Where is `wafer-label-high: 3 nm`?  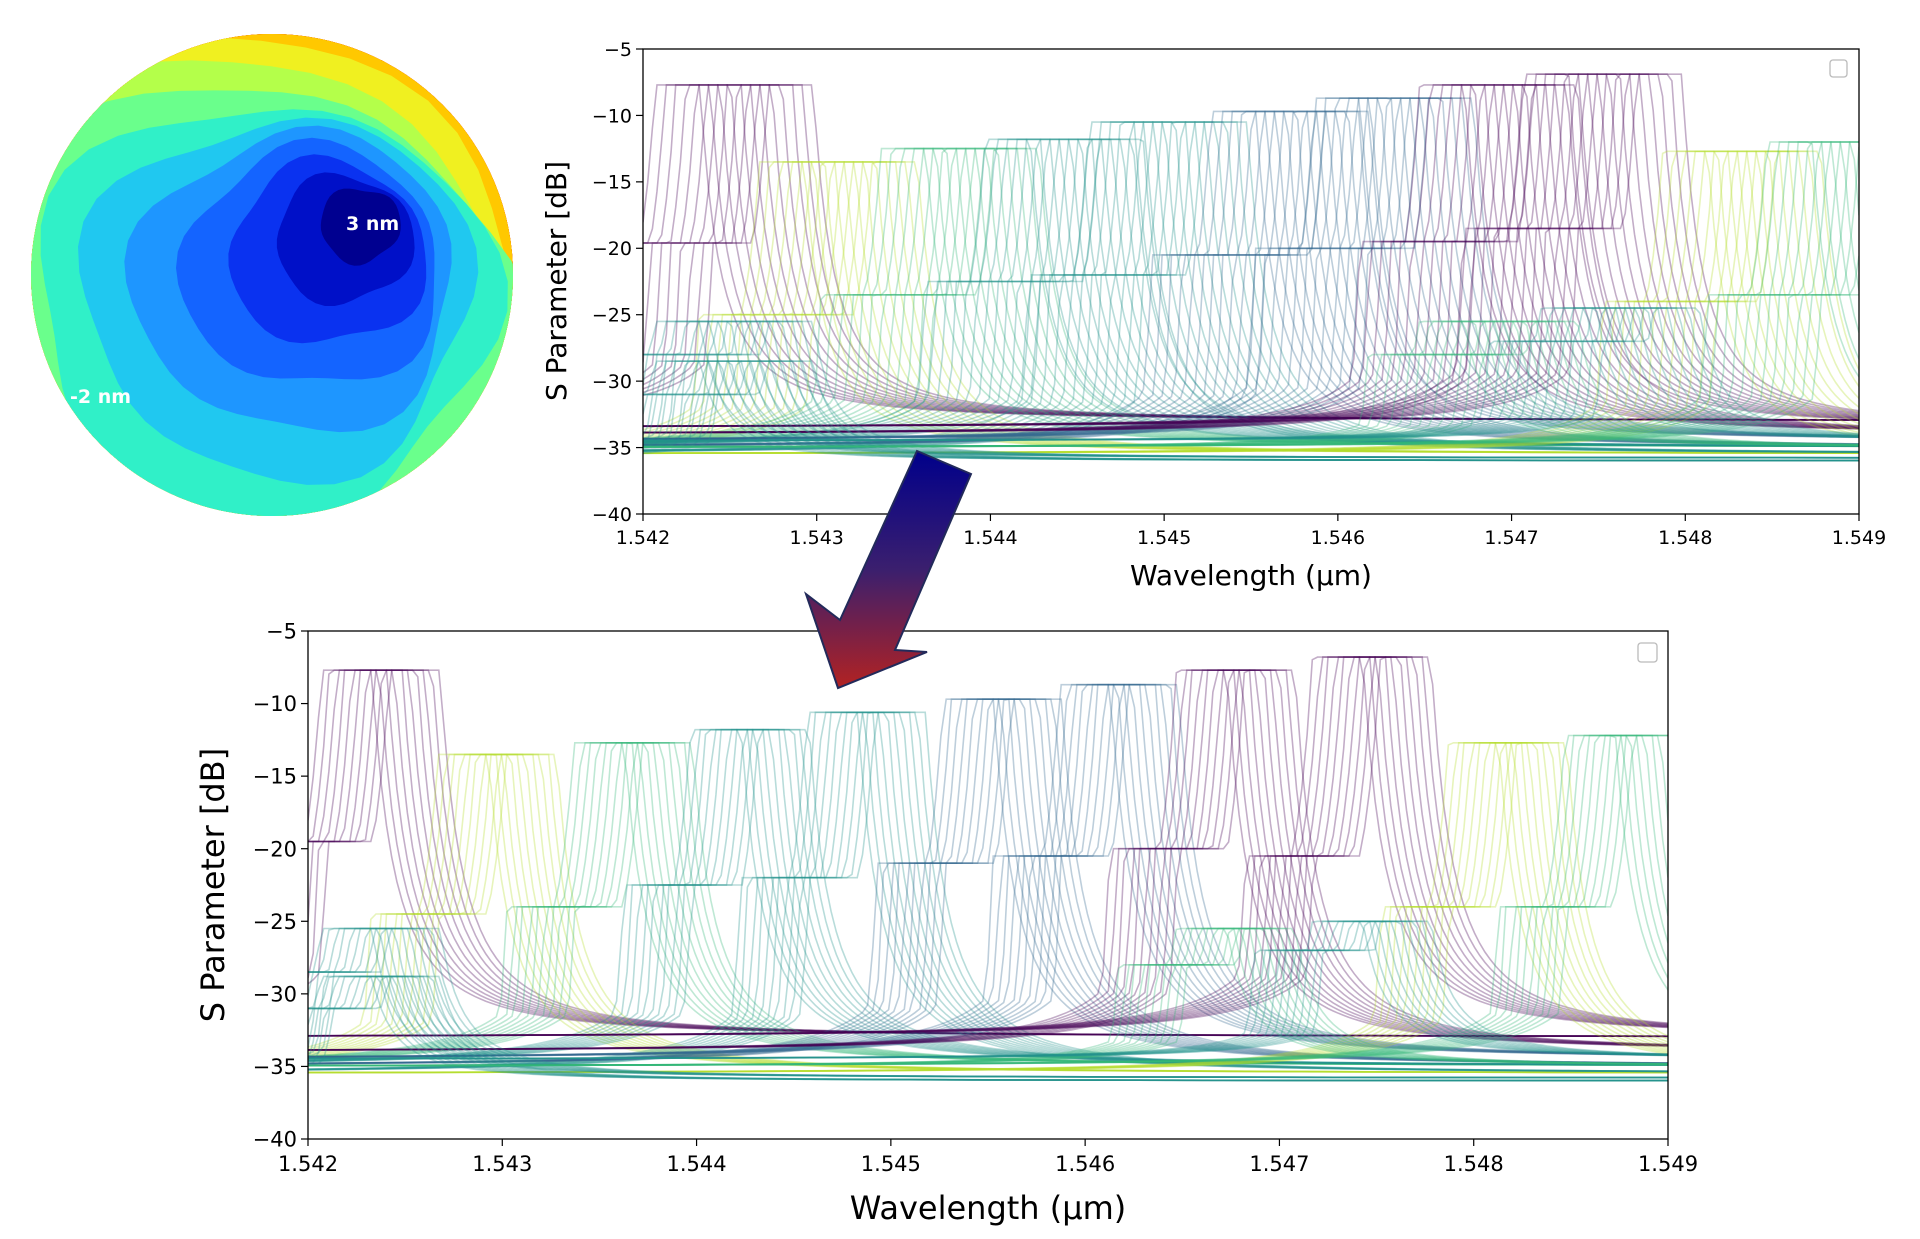 wafer-label-high: 3 nm is located at coordinates (372, 224).